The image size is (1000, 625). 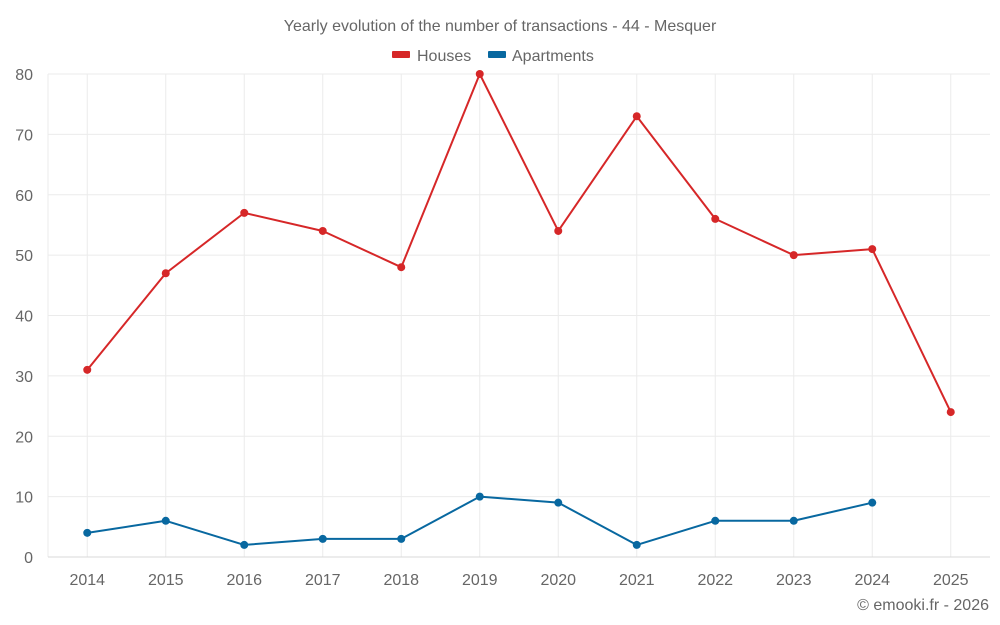 What do you see at coordinates (715, 580) in the screenshot?
I see `x-tick-label: 2022` at bounding box center [715, 580].